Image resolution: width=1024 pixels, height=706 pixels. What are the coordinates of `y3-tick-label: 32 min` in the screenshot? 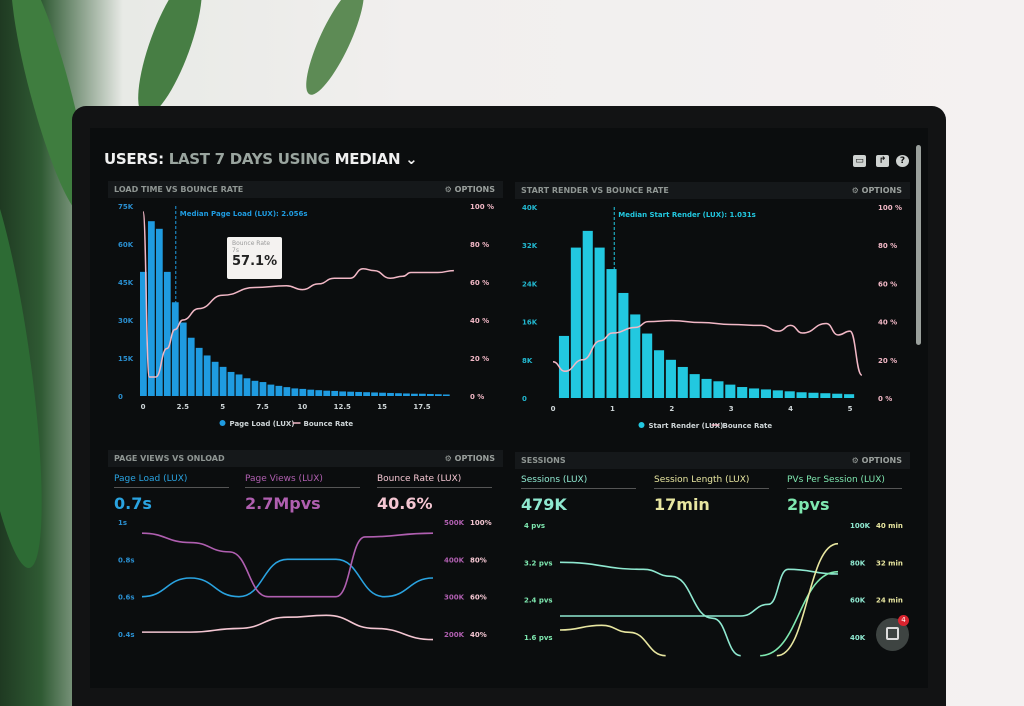 It's located at (889, 563).